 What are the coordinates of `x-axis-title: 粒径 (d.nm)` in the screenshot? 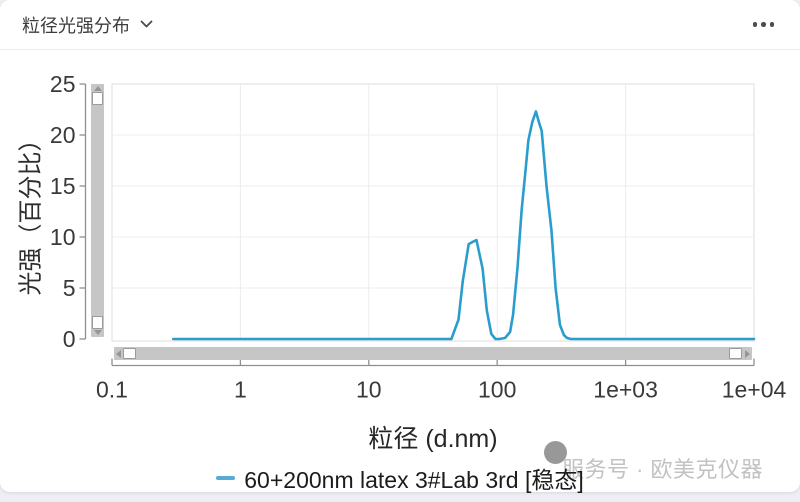 It's located at (433, 439).